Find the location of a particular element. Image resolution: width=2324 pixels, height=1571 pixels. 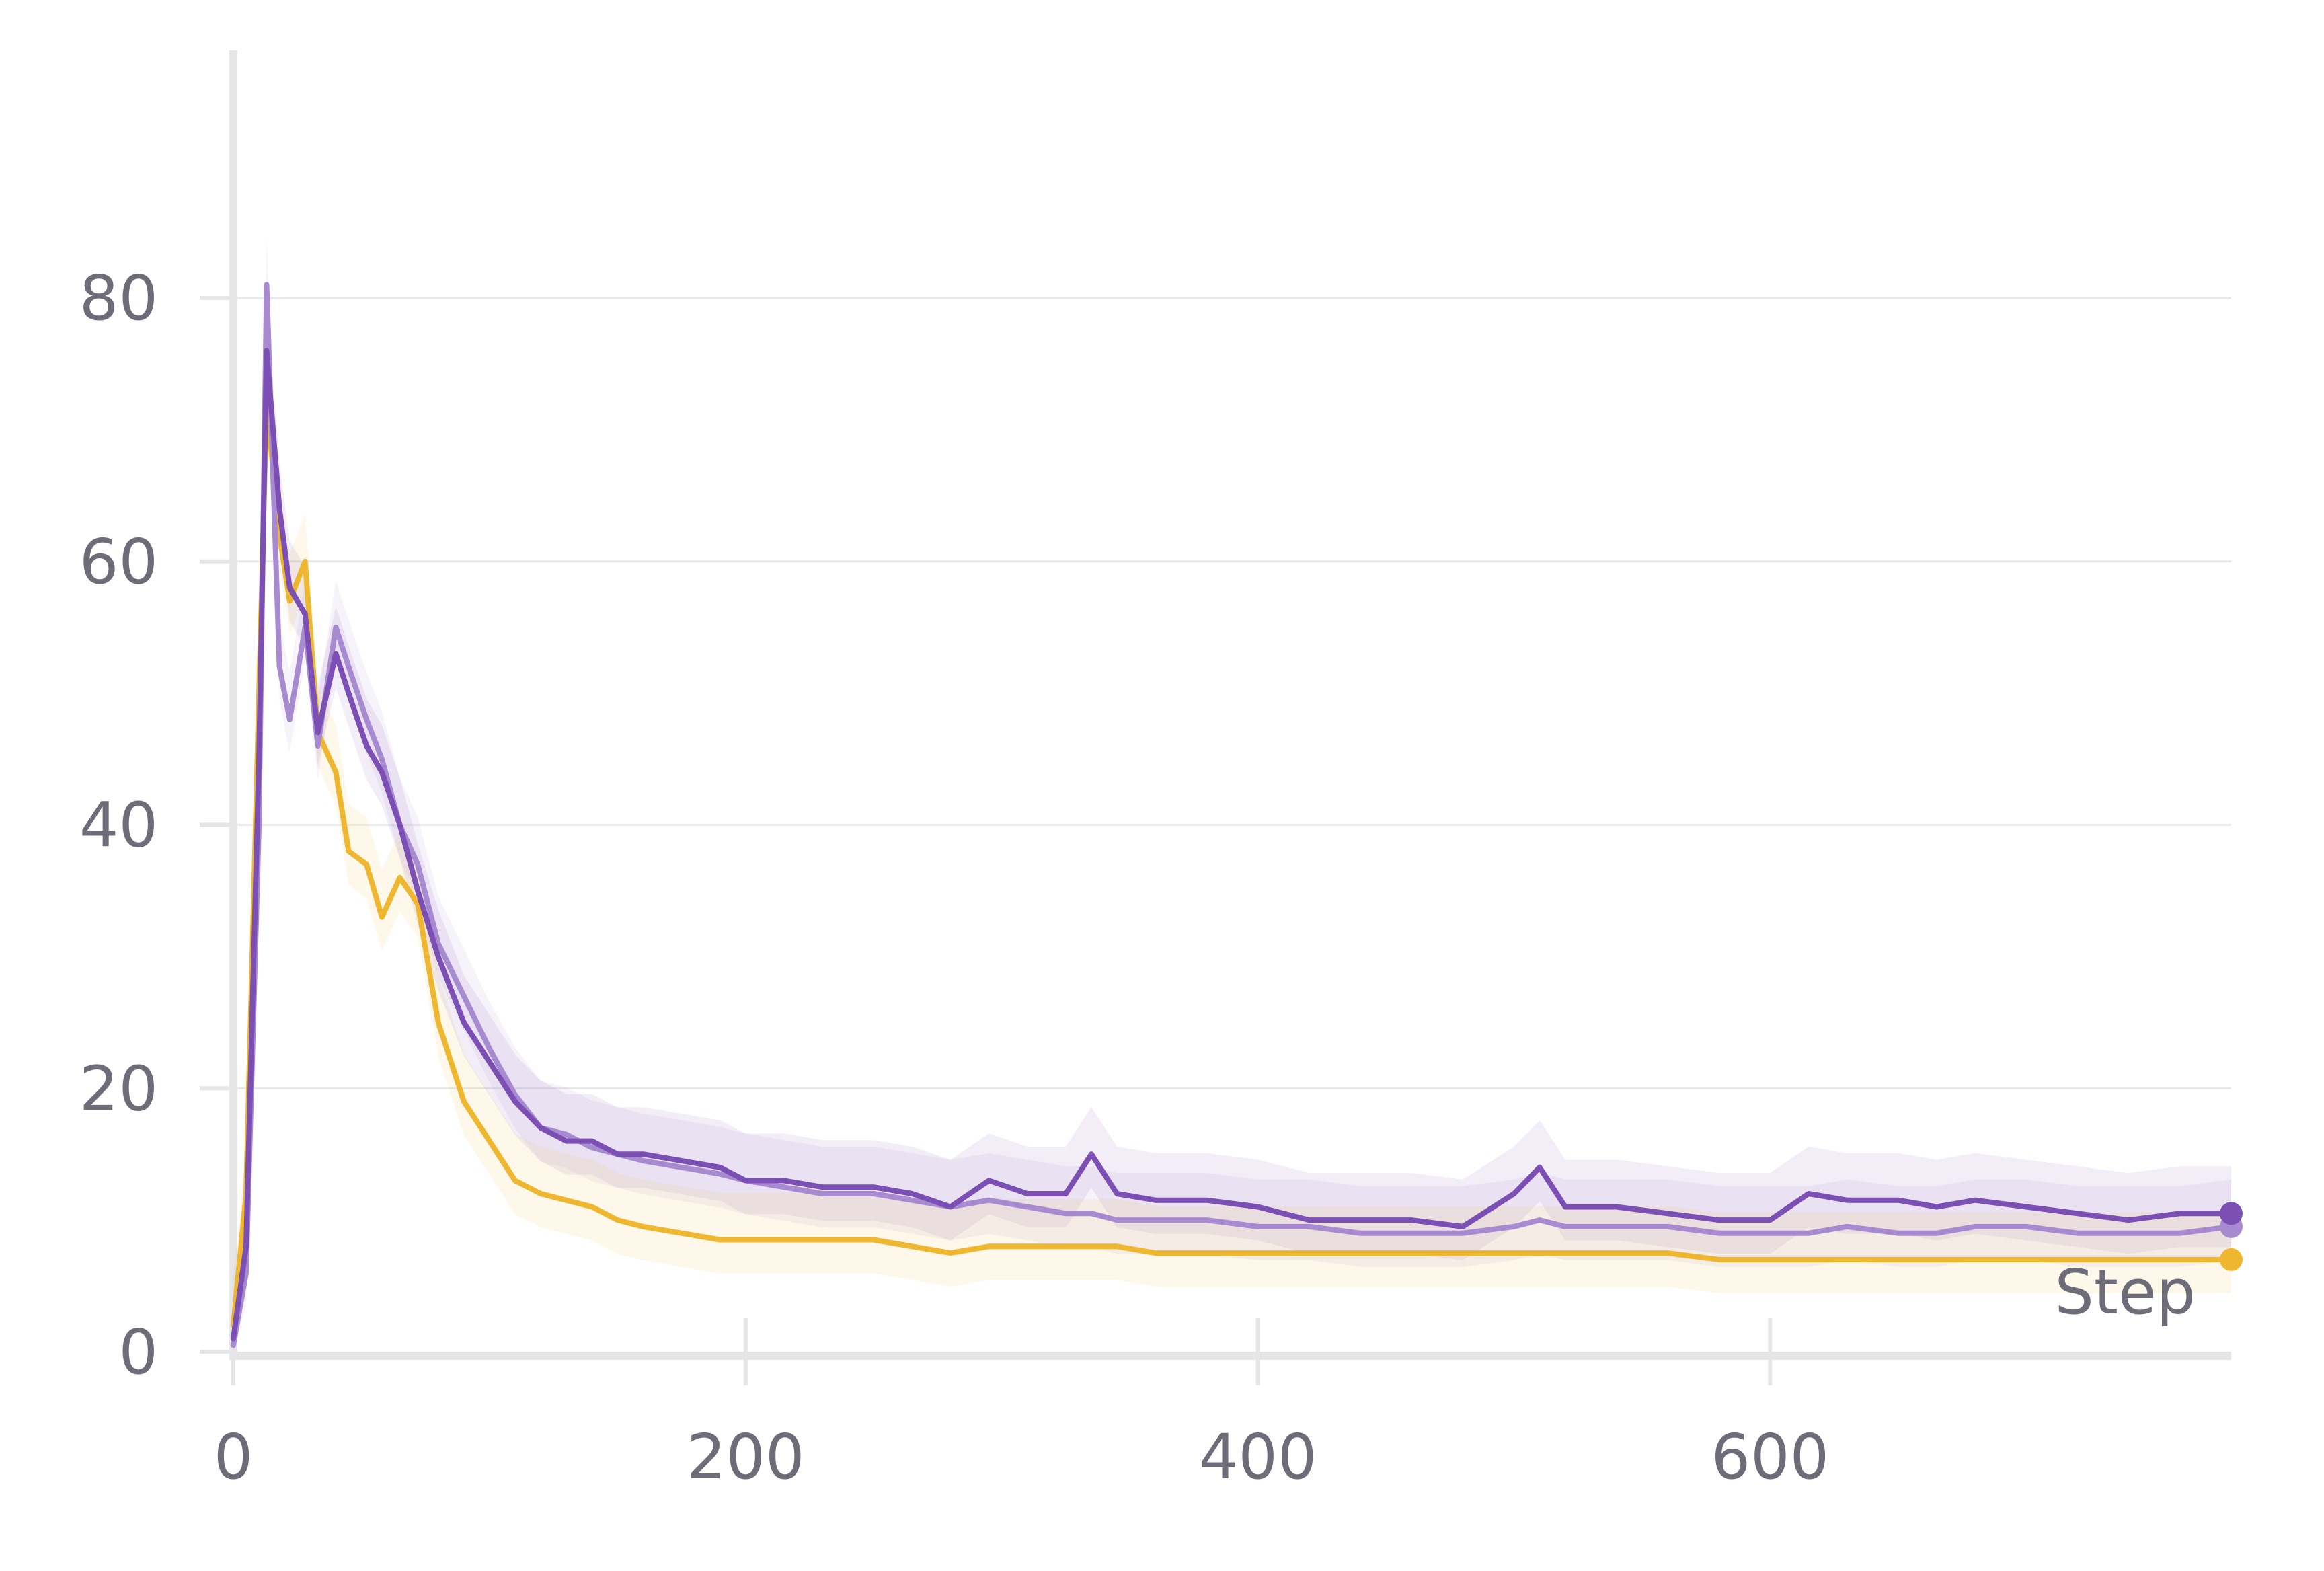

x-tick-label: 400 is located at coordinates (1258, 1457).